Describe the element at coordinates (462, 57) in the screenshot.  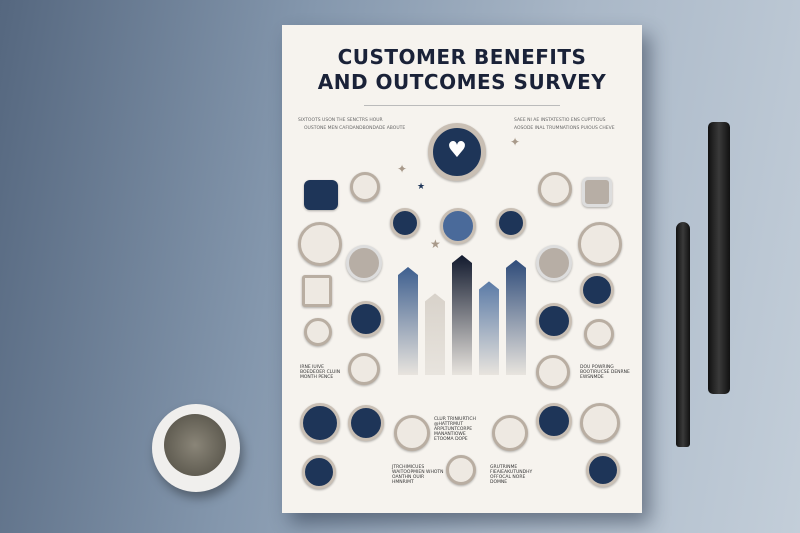
I see `title-line: CUSTOMER BENEFITS` at that location.